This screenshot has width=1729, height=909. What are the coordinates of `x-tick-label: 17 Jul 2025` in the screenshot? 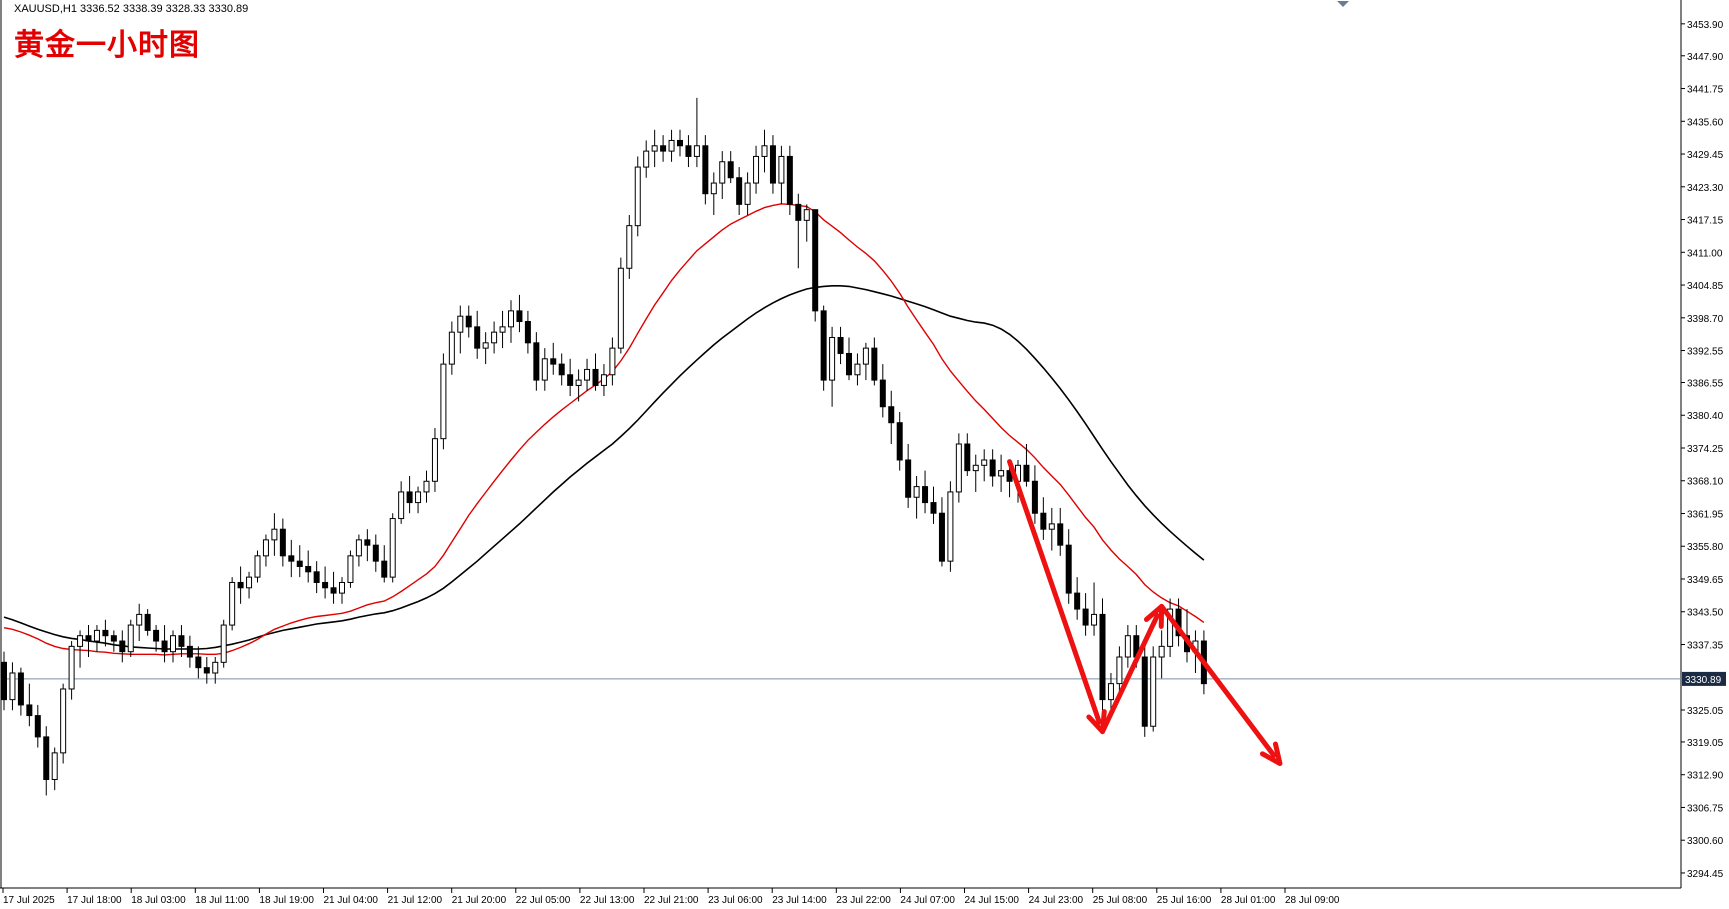 It's located at (29, 900).